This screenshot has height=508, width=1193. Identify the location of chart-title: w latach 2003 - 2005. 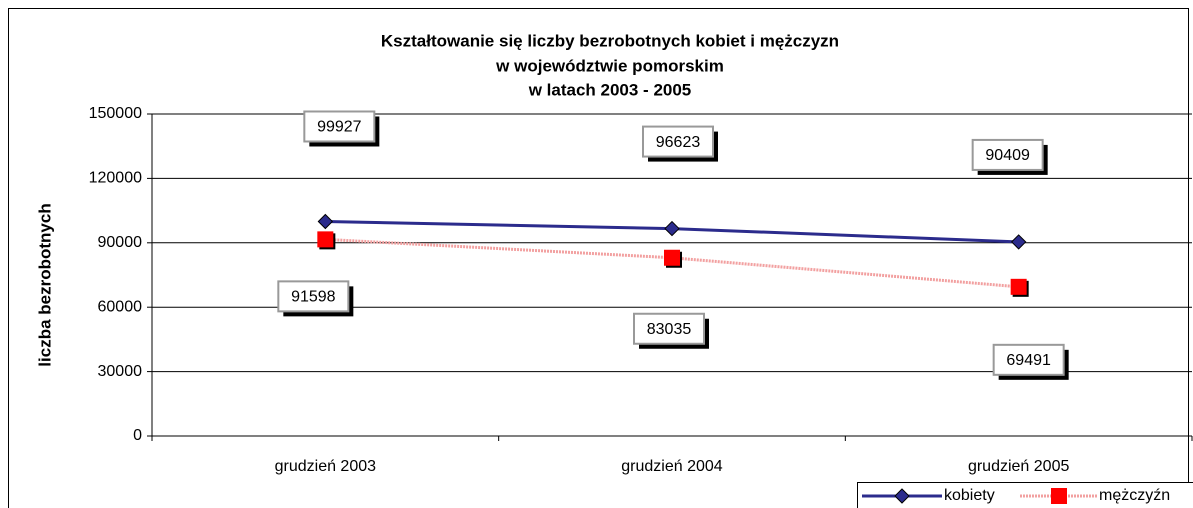
(610, 89).